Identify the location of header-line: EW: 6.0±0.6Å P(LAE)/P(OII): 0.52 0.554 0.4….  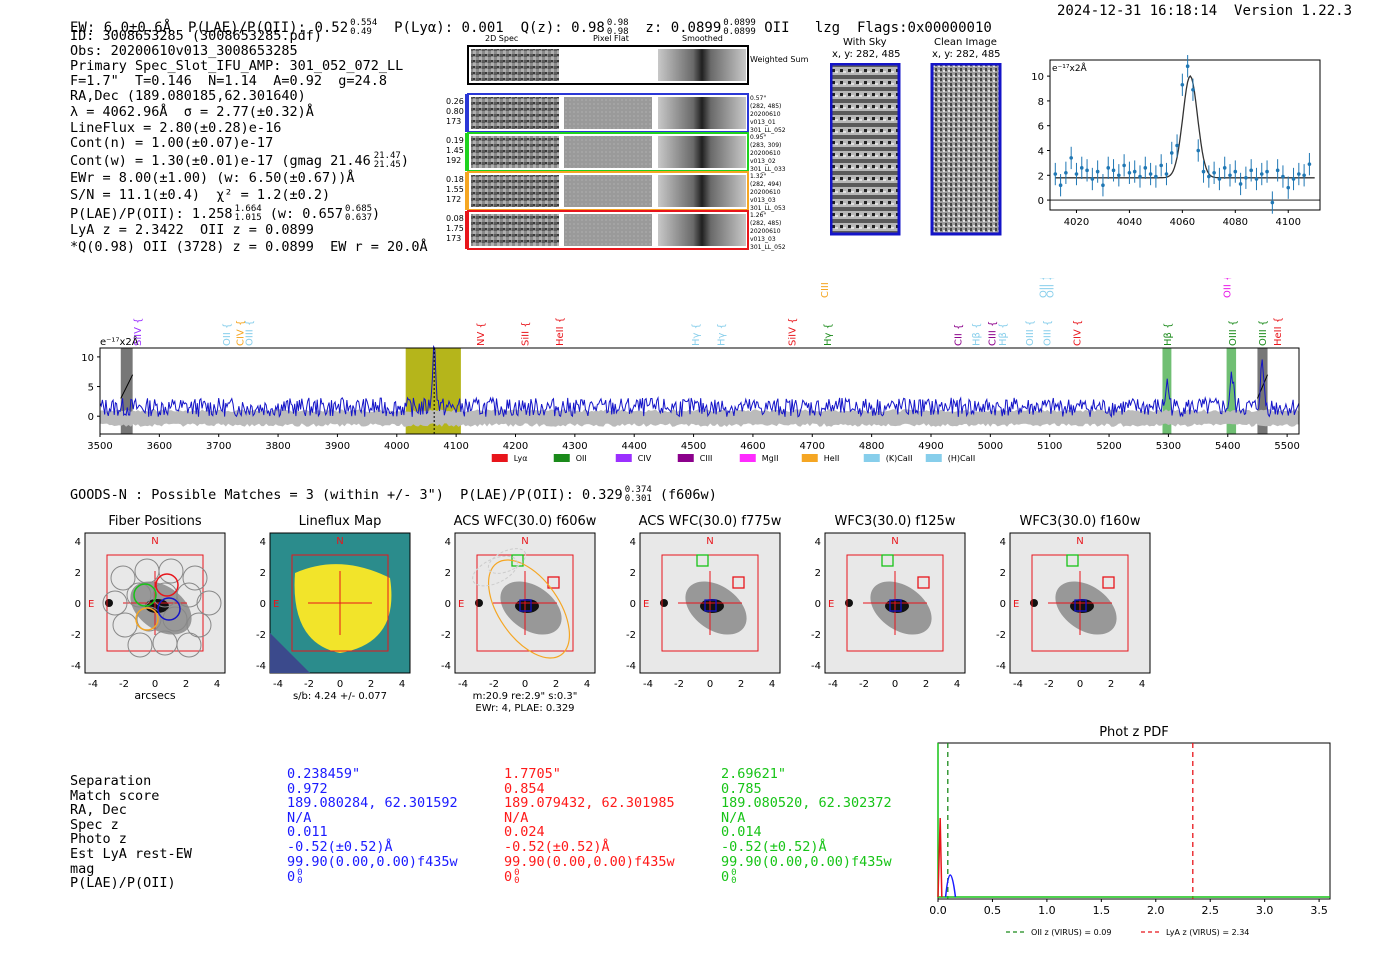
(531, 20).